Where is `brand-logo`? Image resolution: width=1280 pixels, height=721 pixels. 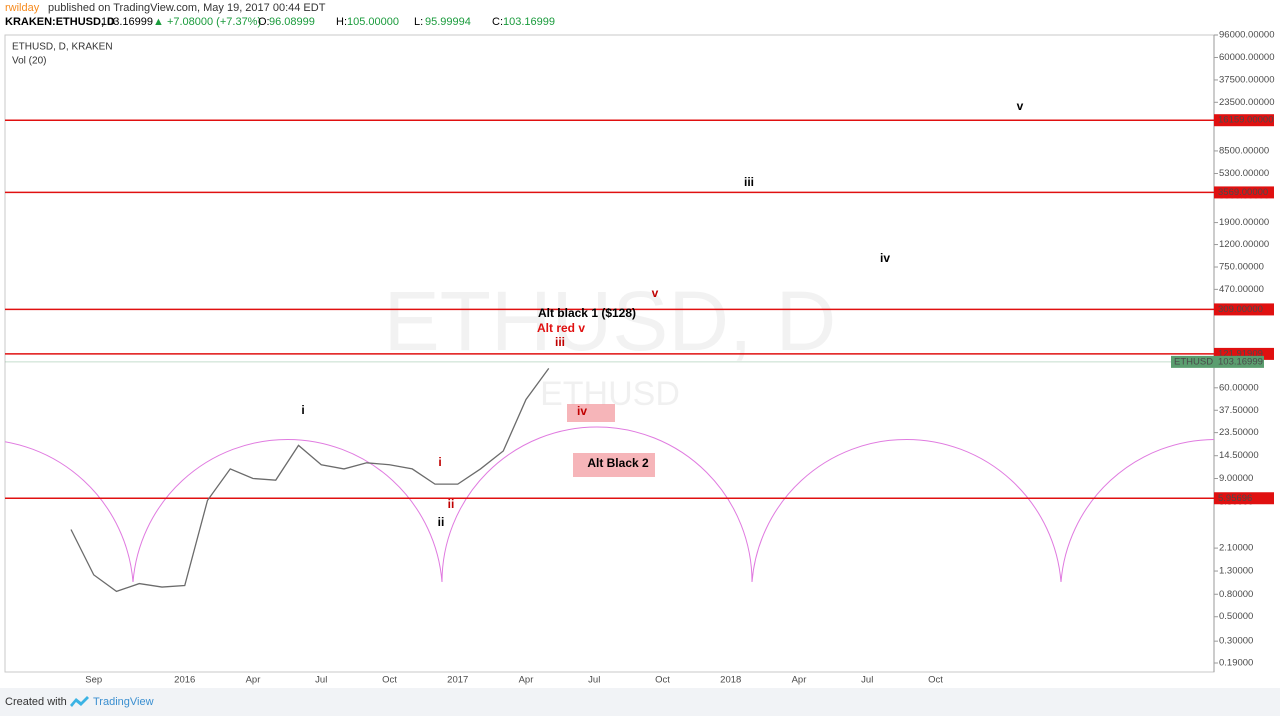 brand-logo is located at coordinates (79, 701).